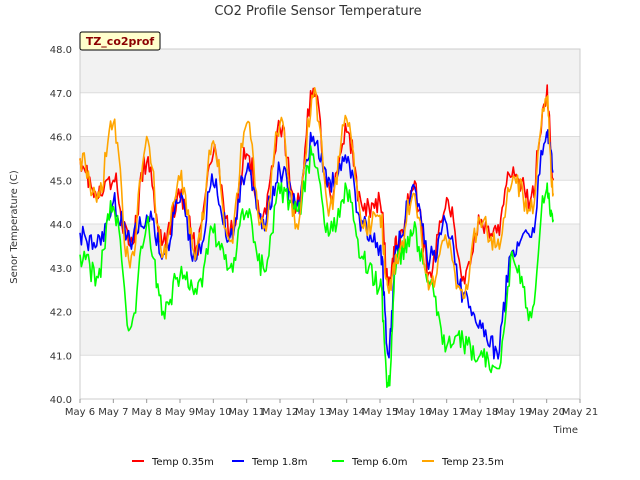 The height and width of the screenshot is (480, 640). Describe the element at coordinates (472, 462) in the screenshot. I see `legend-label: Temp 23.5m` at that location.